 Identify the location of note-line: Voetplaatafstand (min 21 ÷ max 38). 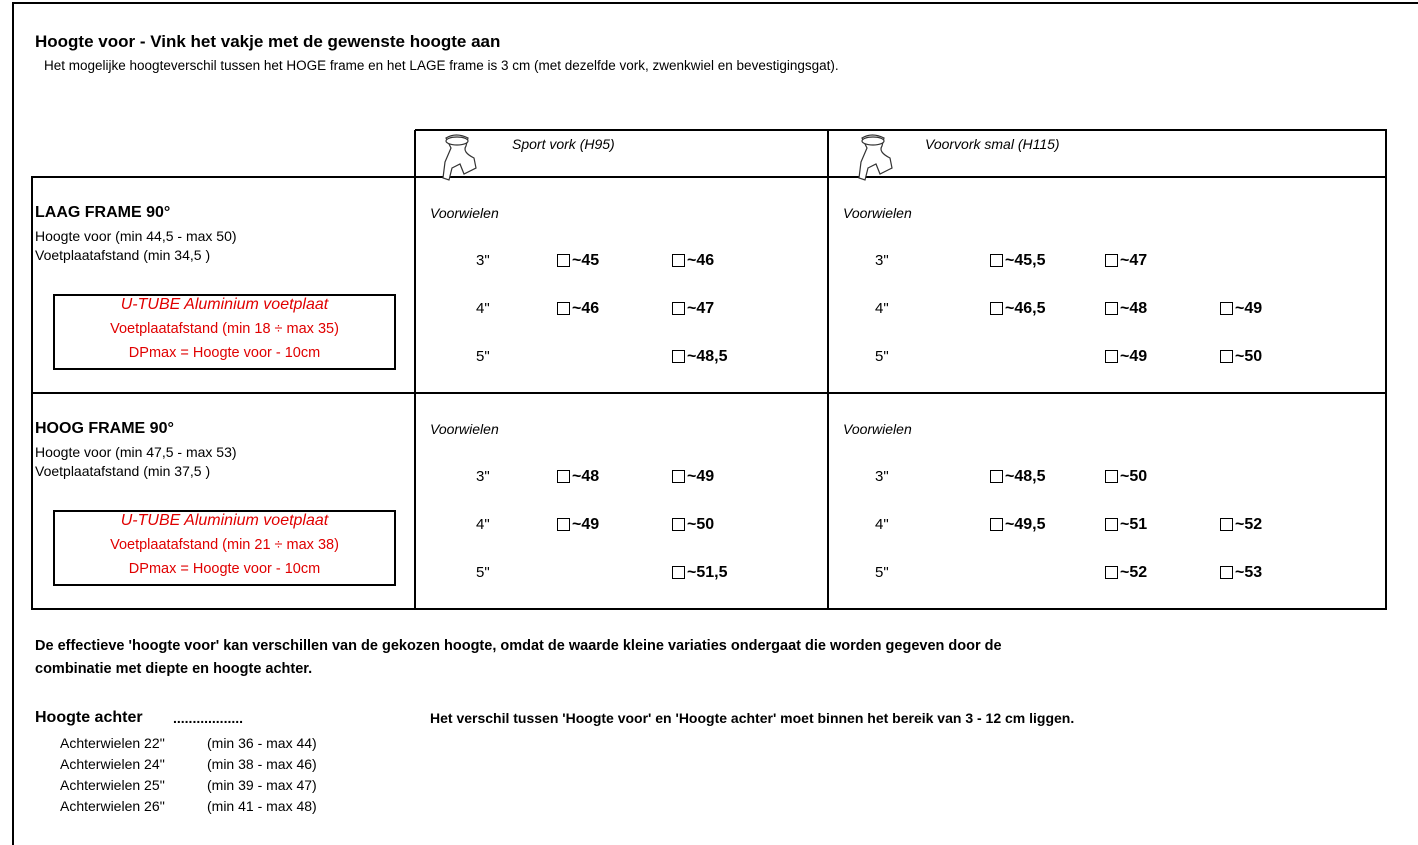
(224, 545).